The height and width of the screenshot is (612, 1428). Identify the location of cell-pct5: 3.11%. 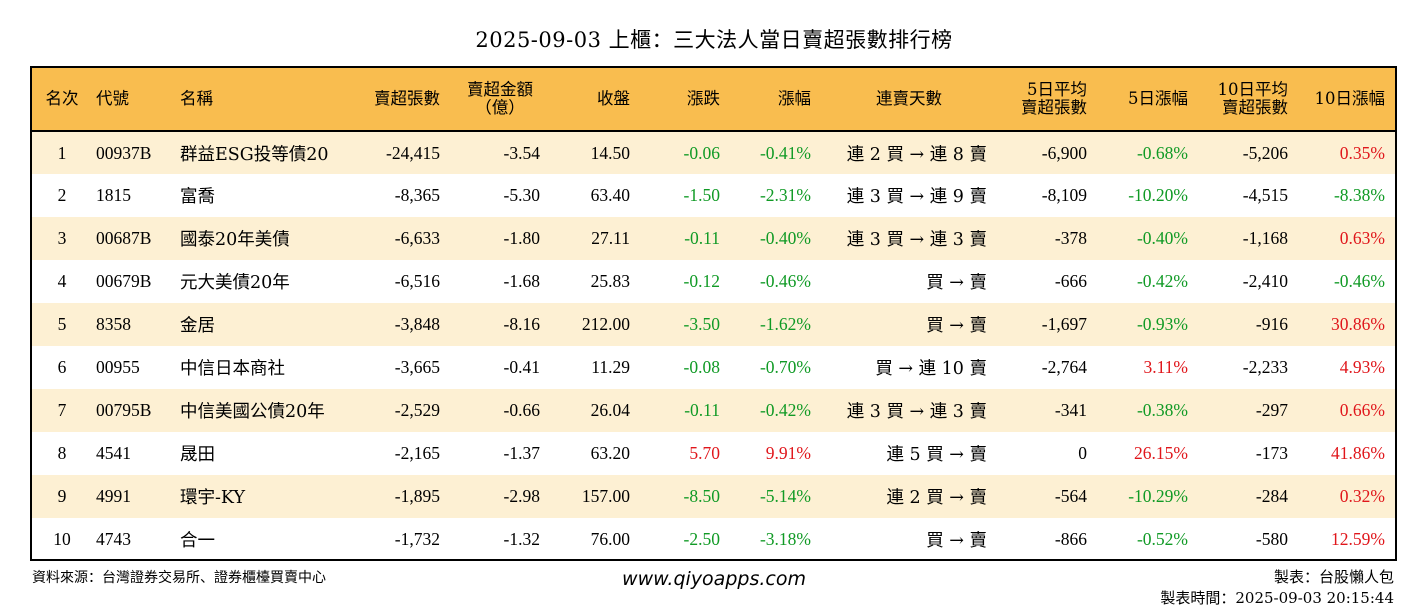
(1165, 367).